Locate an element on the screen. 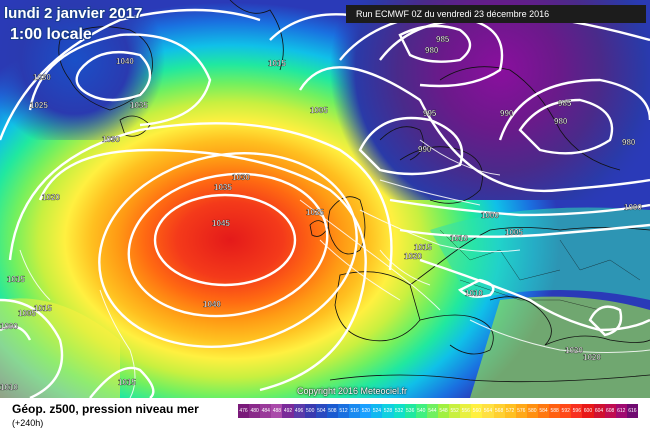 This screenshot has height=433, width=650. scale-swatch: 496 is located at coordinates (299, 411).